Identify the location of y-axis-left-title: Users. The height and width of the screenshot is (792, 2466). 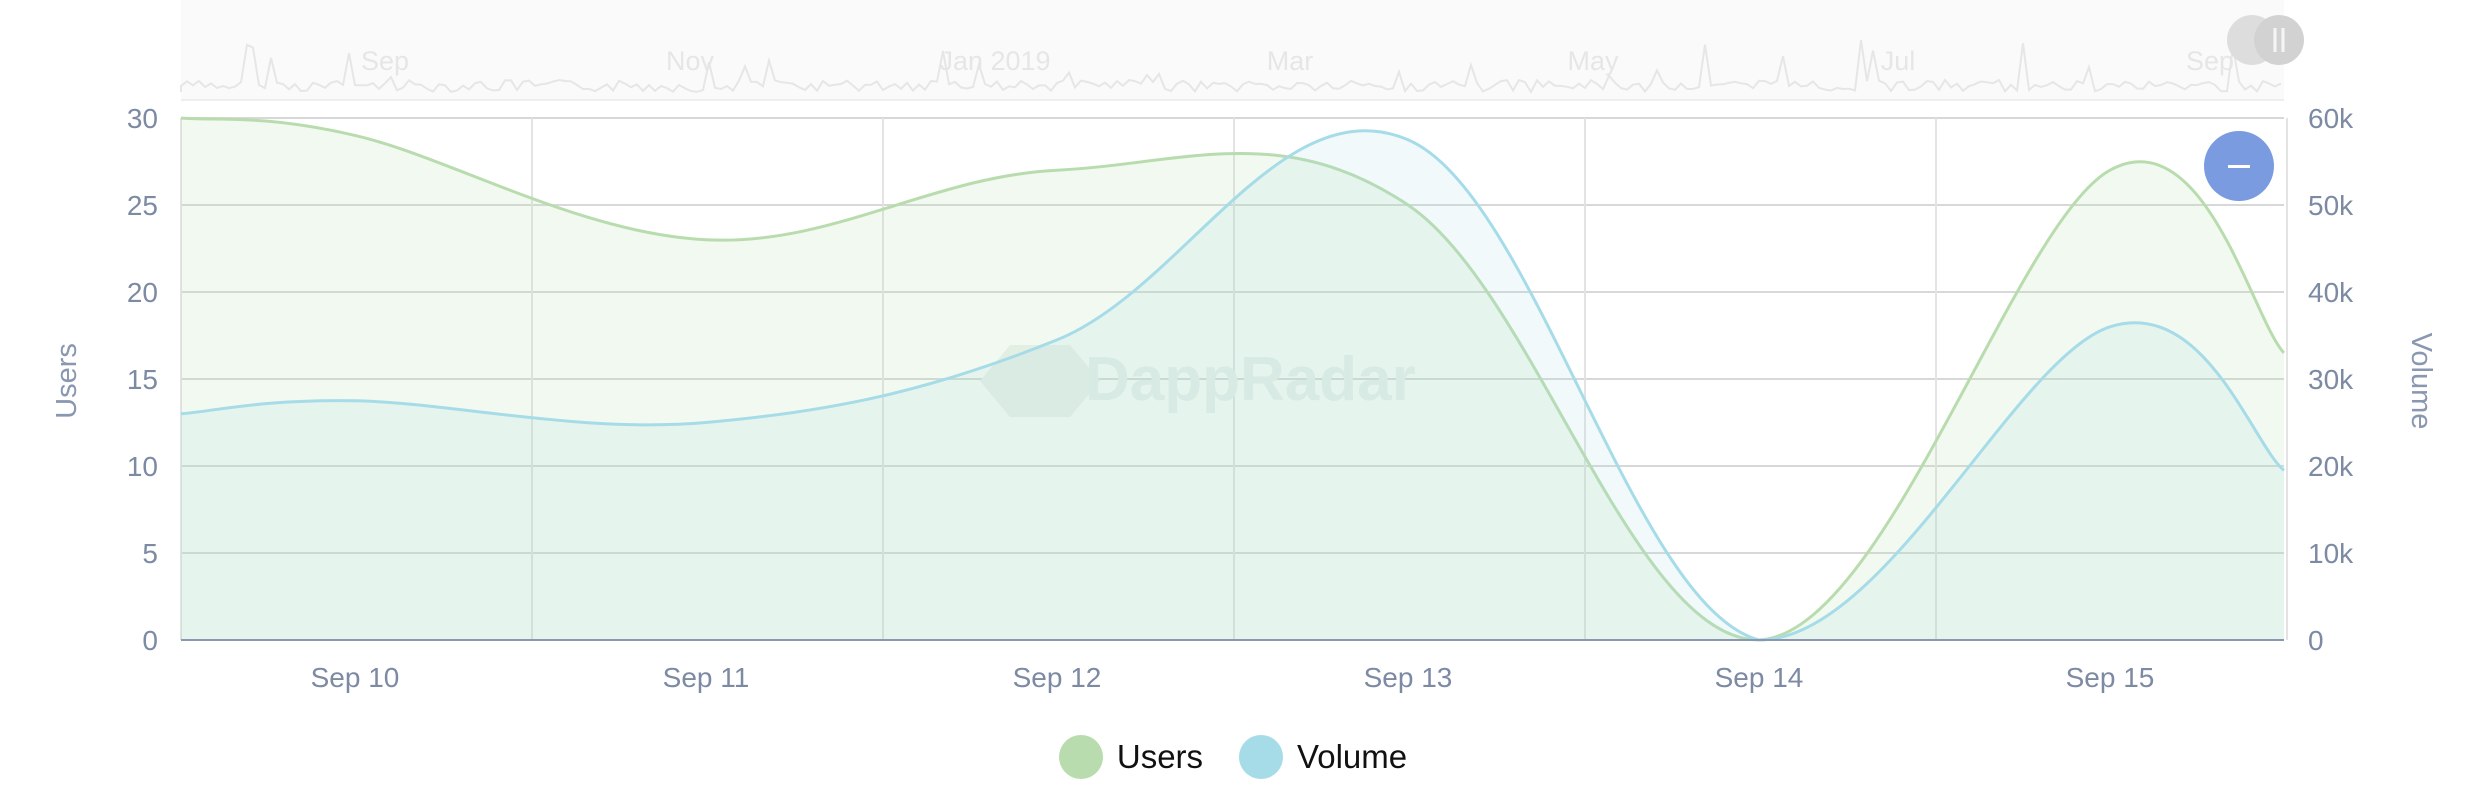
(67, 381).